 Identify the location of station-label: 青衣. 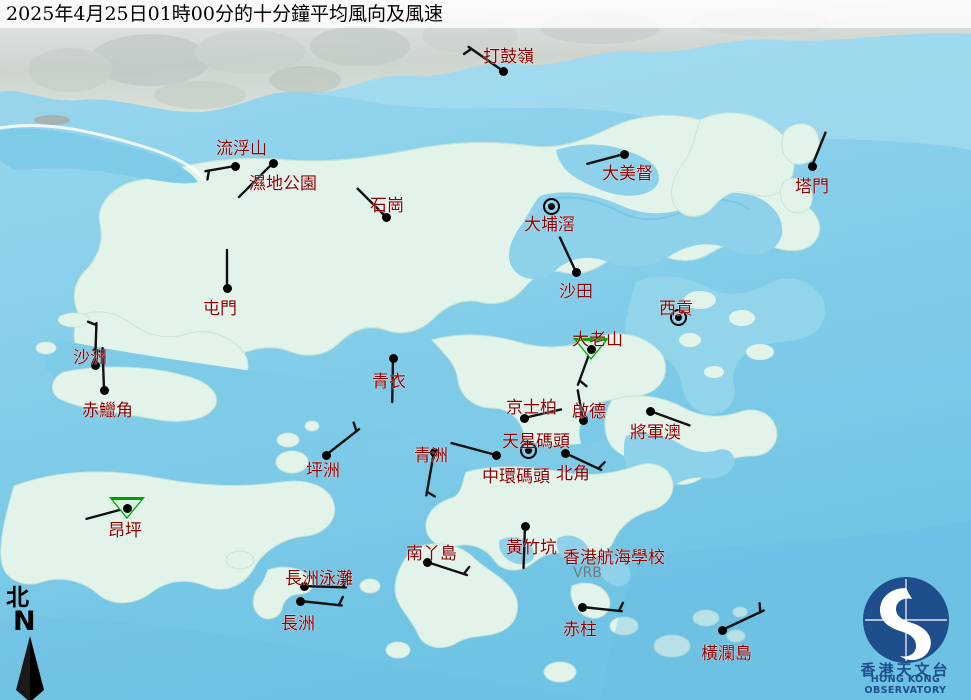
(389, 382).